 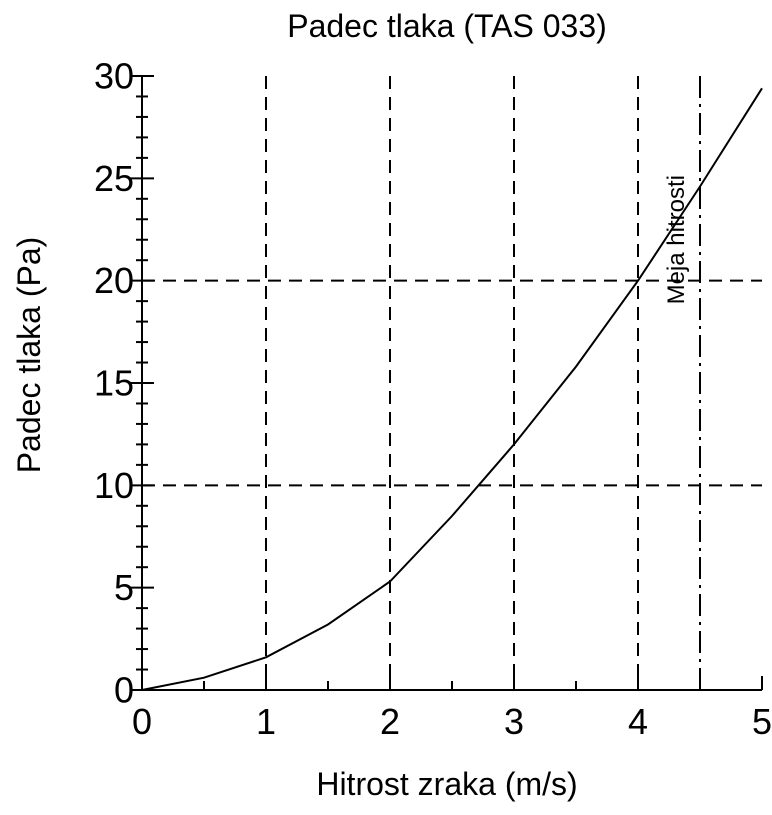 I want to click on x-axis-title: Hitrost zraka (m/s), so click(x=446, y=784).